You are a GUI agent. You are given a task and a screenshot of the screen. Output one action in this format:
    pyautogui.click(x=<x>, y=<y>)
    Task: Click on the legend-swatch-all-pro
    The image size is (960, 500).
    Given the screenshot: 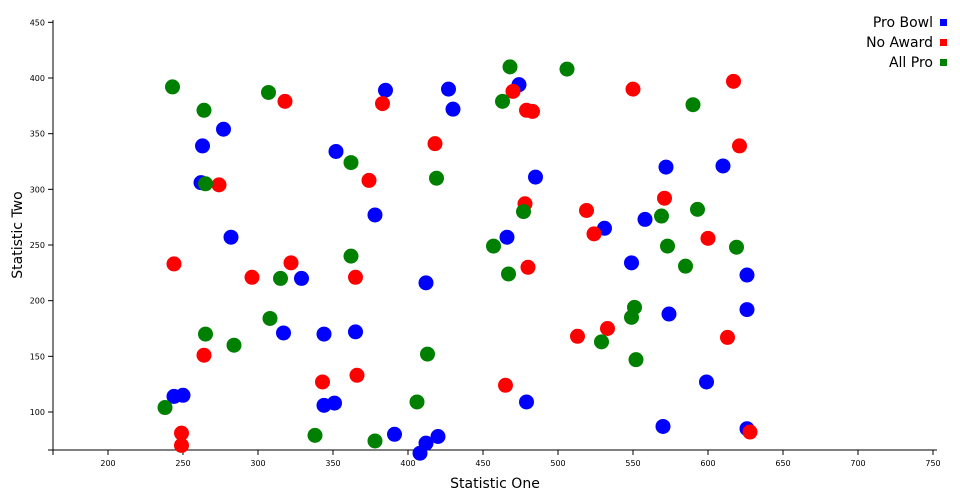 What is the action you would take?
    pyautogui.click(x=943, y=62)
    